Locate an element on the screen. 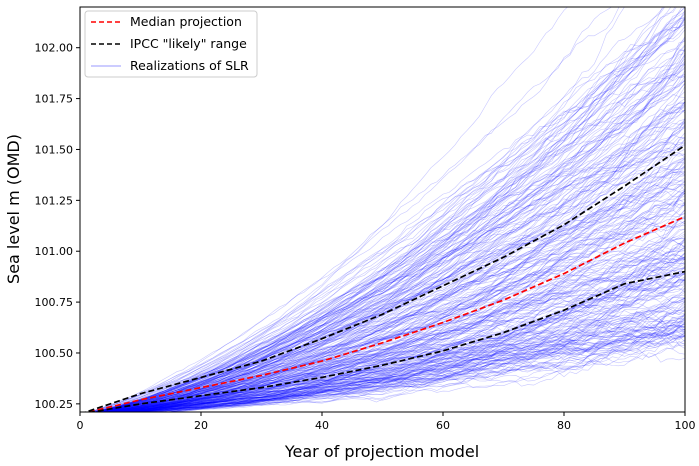 Image resolution: width=699 pixels, height=466 pixels. x-axis: 0 20 40 60 80 100 is located at coordinates (386, 422).